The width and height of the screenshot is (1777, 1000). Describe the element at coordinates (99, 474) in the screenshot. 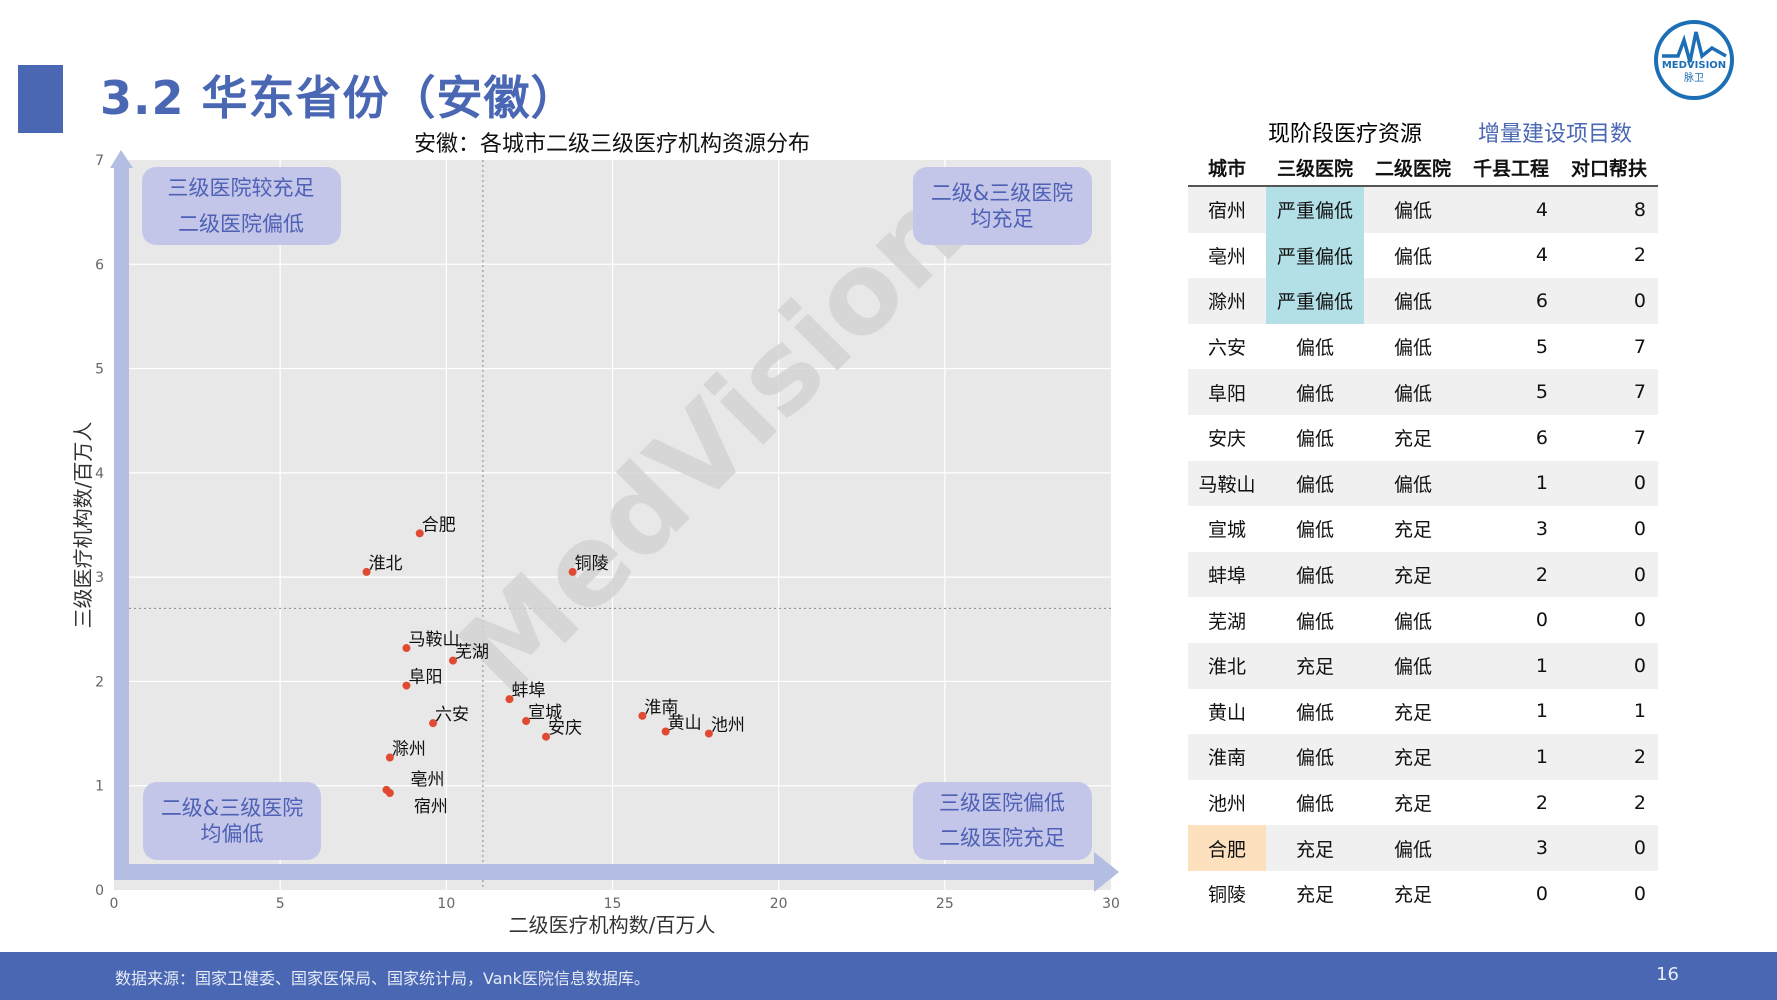

I see `y-tick-label: 4` at that location.